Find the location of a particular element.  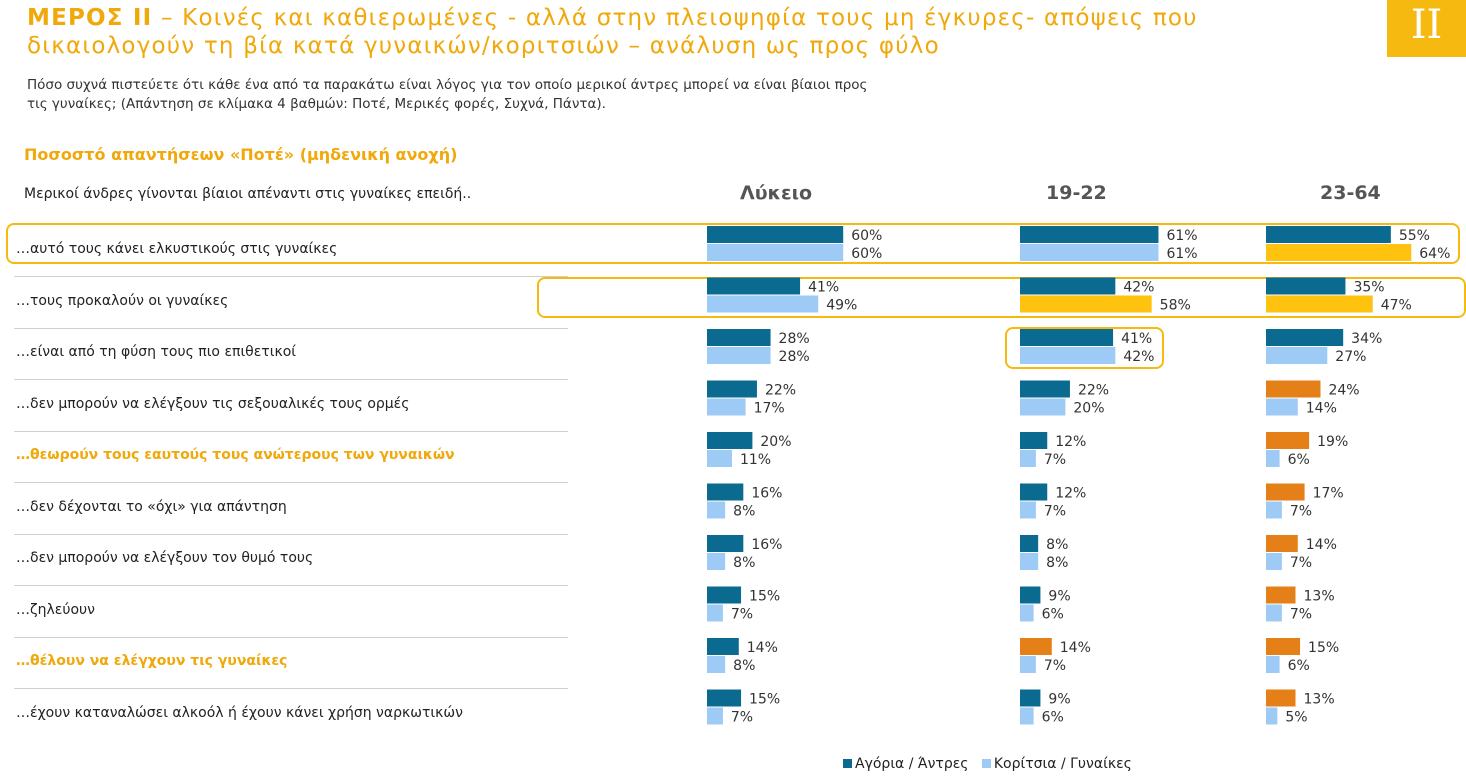

bar-value-label: 60% is located at coordinates (866, 254).